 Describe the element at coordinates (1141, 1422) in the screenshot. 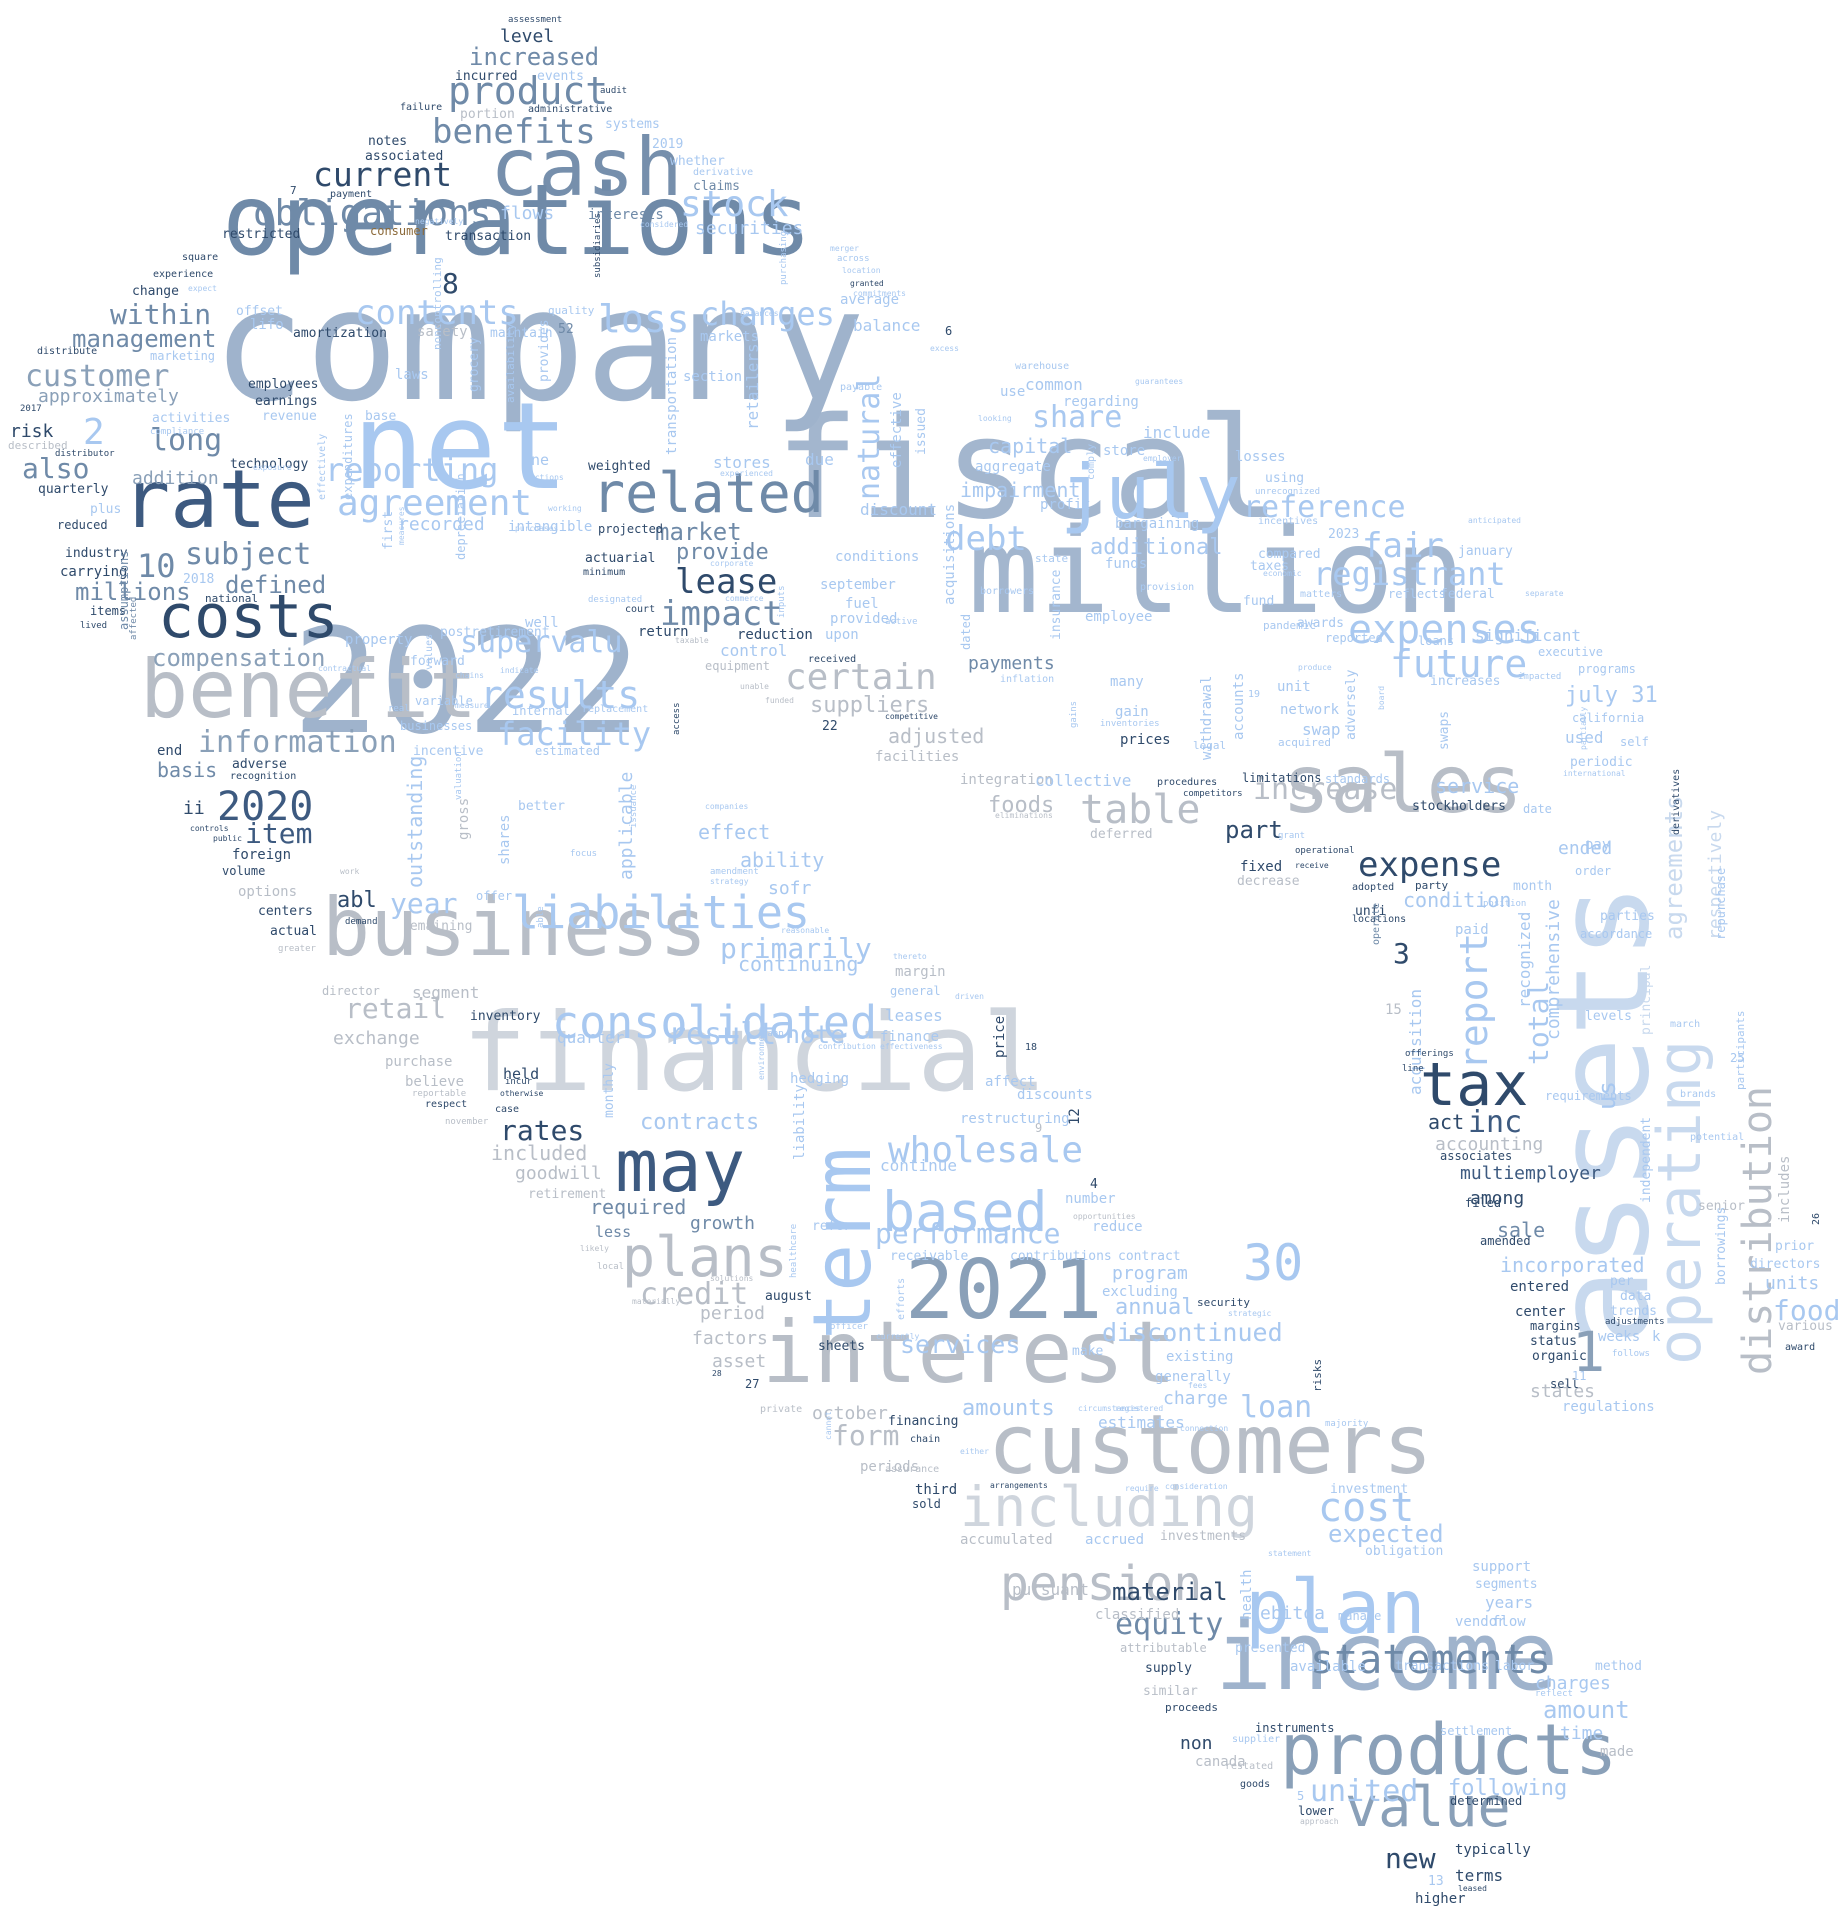

I see `word-estimates: estimates` at that location.